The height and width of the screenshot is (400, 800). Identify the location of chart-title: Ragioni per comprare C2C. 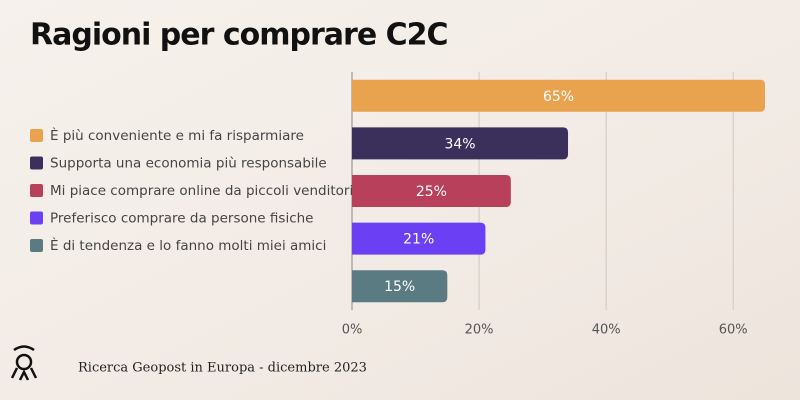
(239, 35).